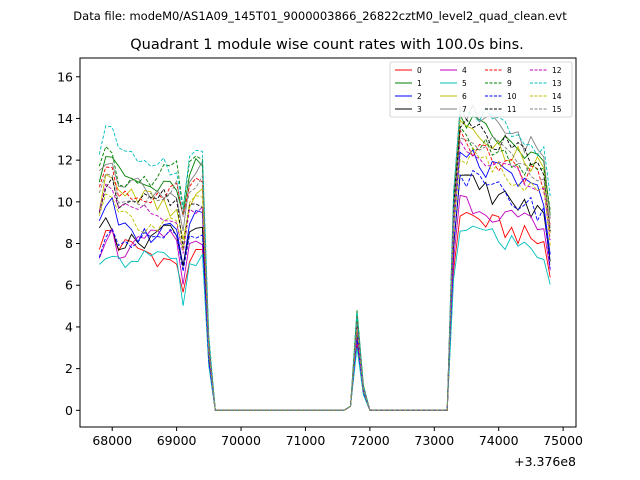 The image size is (640, 480). Describe the element at coordinates (65, 118) in the screenshot. I see `y-tick-label: 14` at that location.